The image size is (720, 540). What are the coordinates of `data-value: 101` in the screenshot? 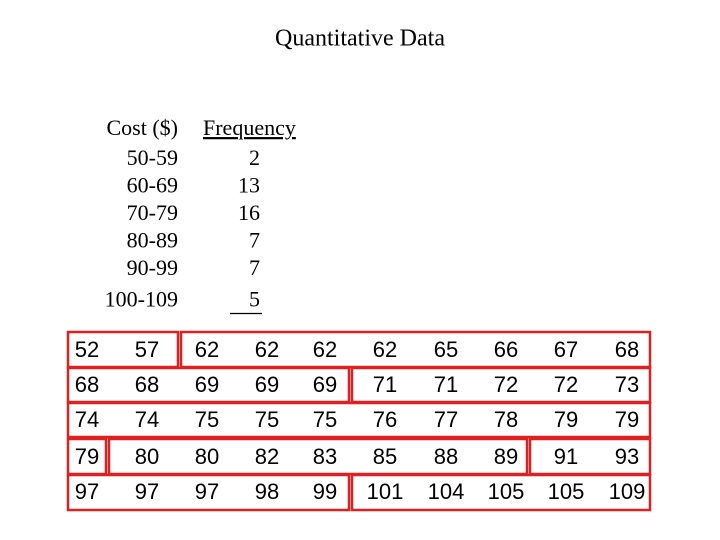 It's located at (385, 491).